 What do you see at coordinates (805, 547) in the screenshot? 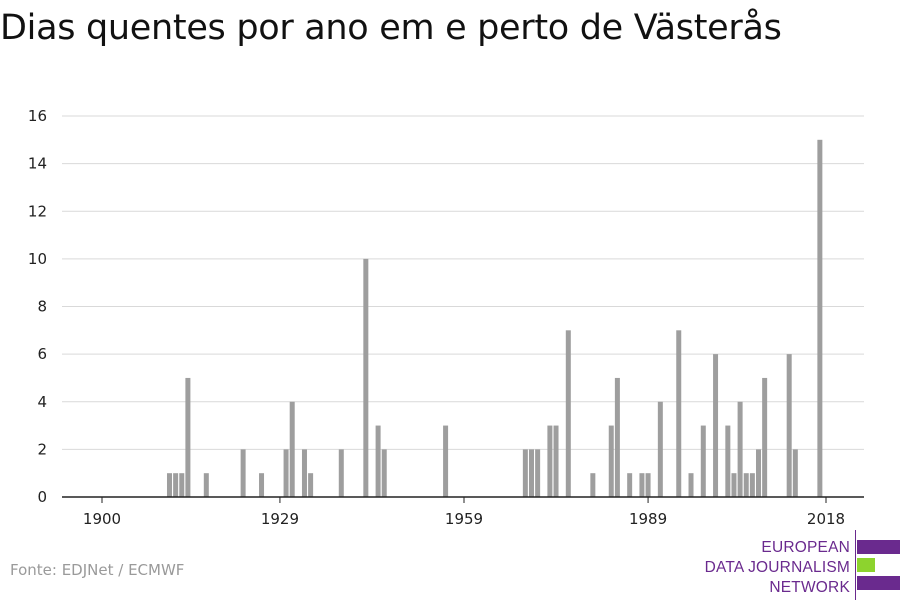
I see `logo-line-european: EUROPEAN` at bounding box center [805, 547].